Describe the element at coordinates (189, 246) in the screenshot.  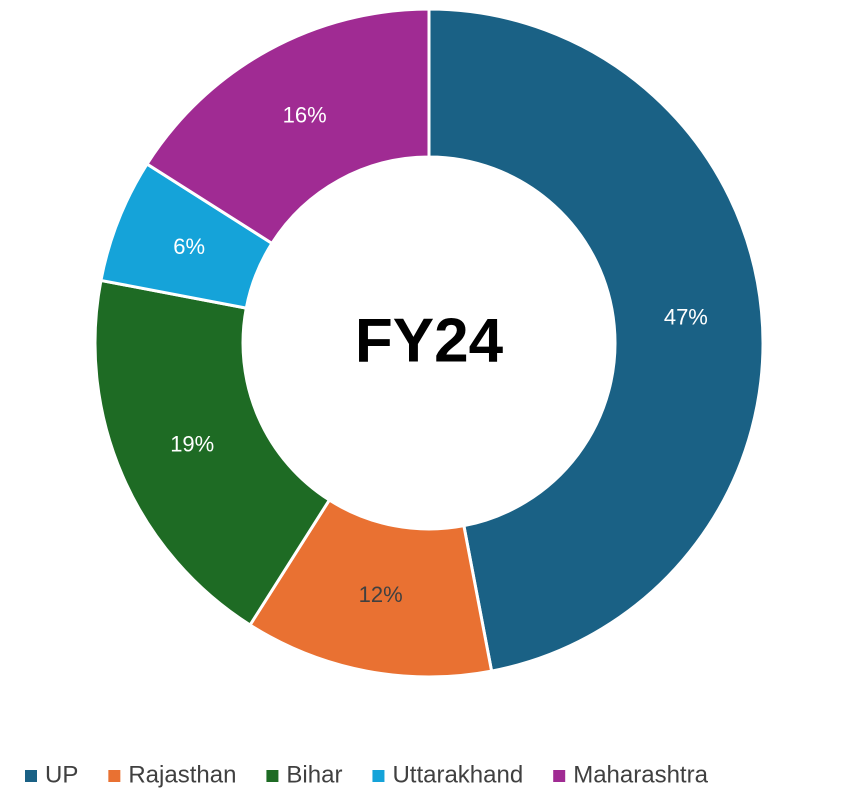
I see `data-label: 6%` at that location.